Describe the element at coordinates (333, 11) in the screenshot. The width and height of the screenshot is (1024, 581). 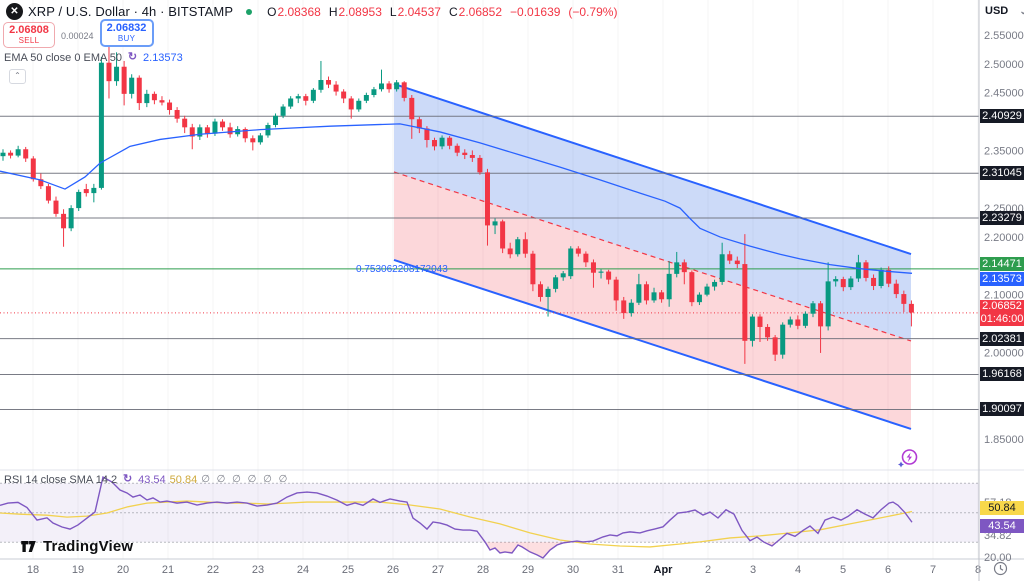
I see `high-label: H` at that location.